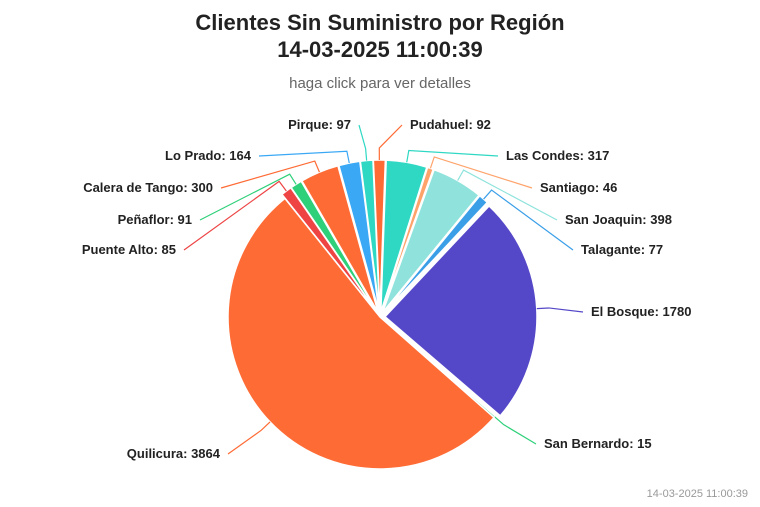 This screenshot has width=760, height=507. Describe the element at coordinates (129, 249) in the screenshot. I see `data-label-puente-alto: Puente Alto: 85` at that location.